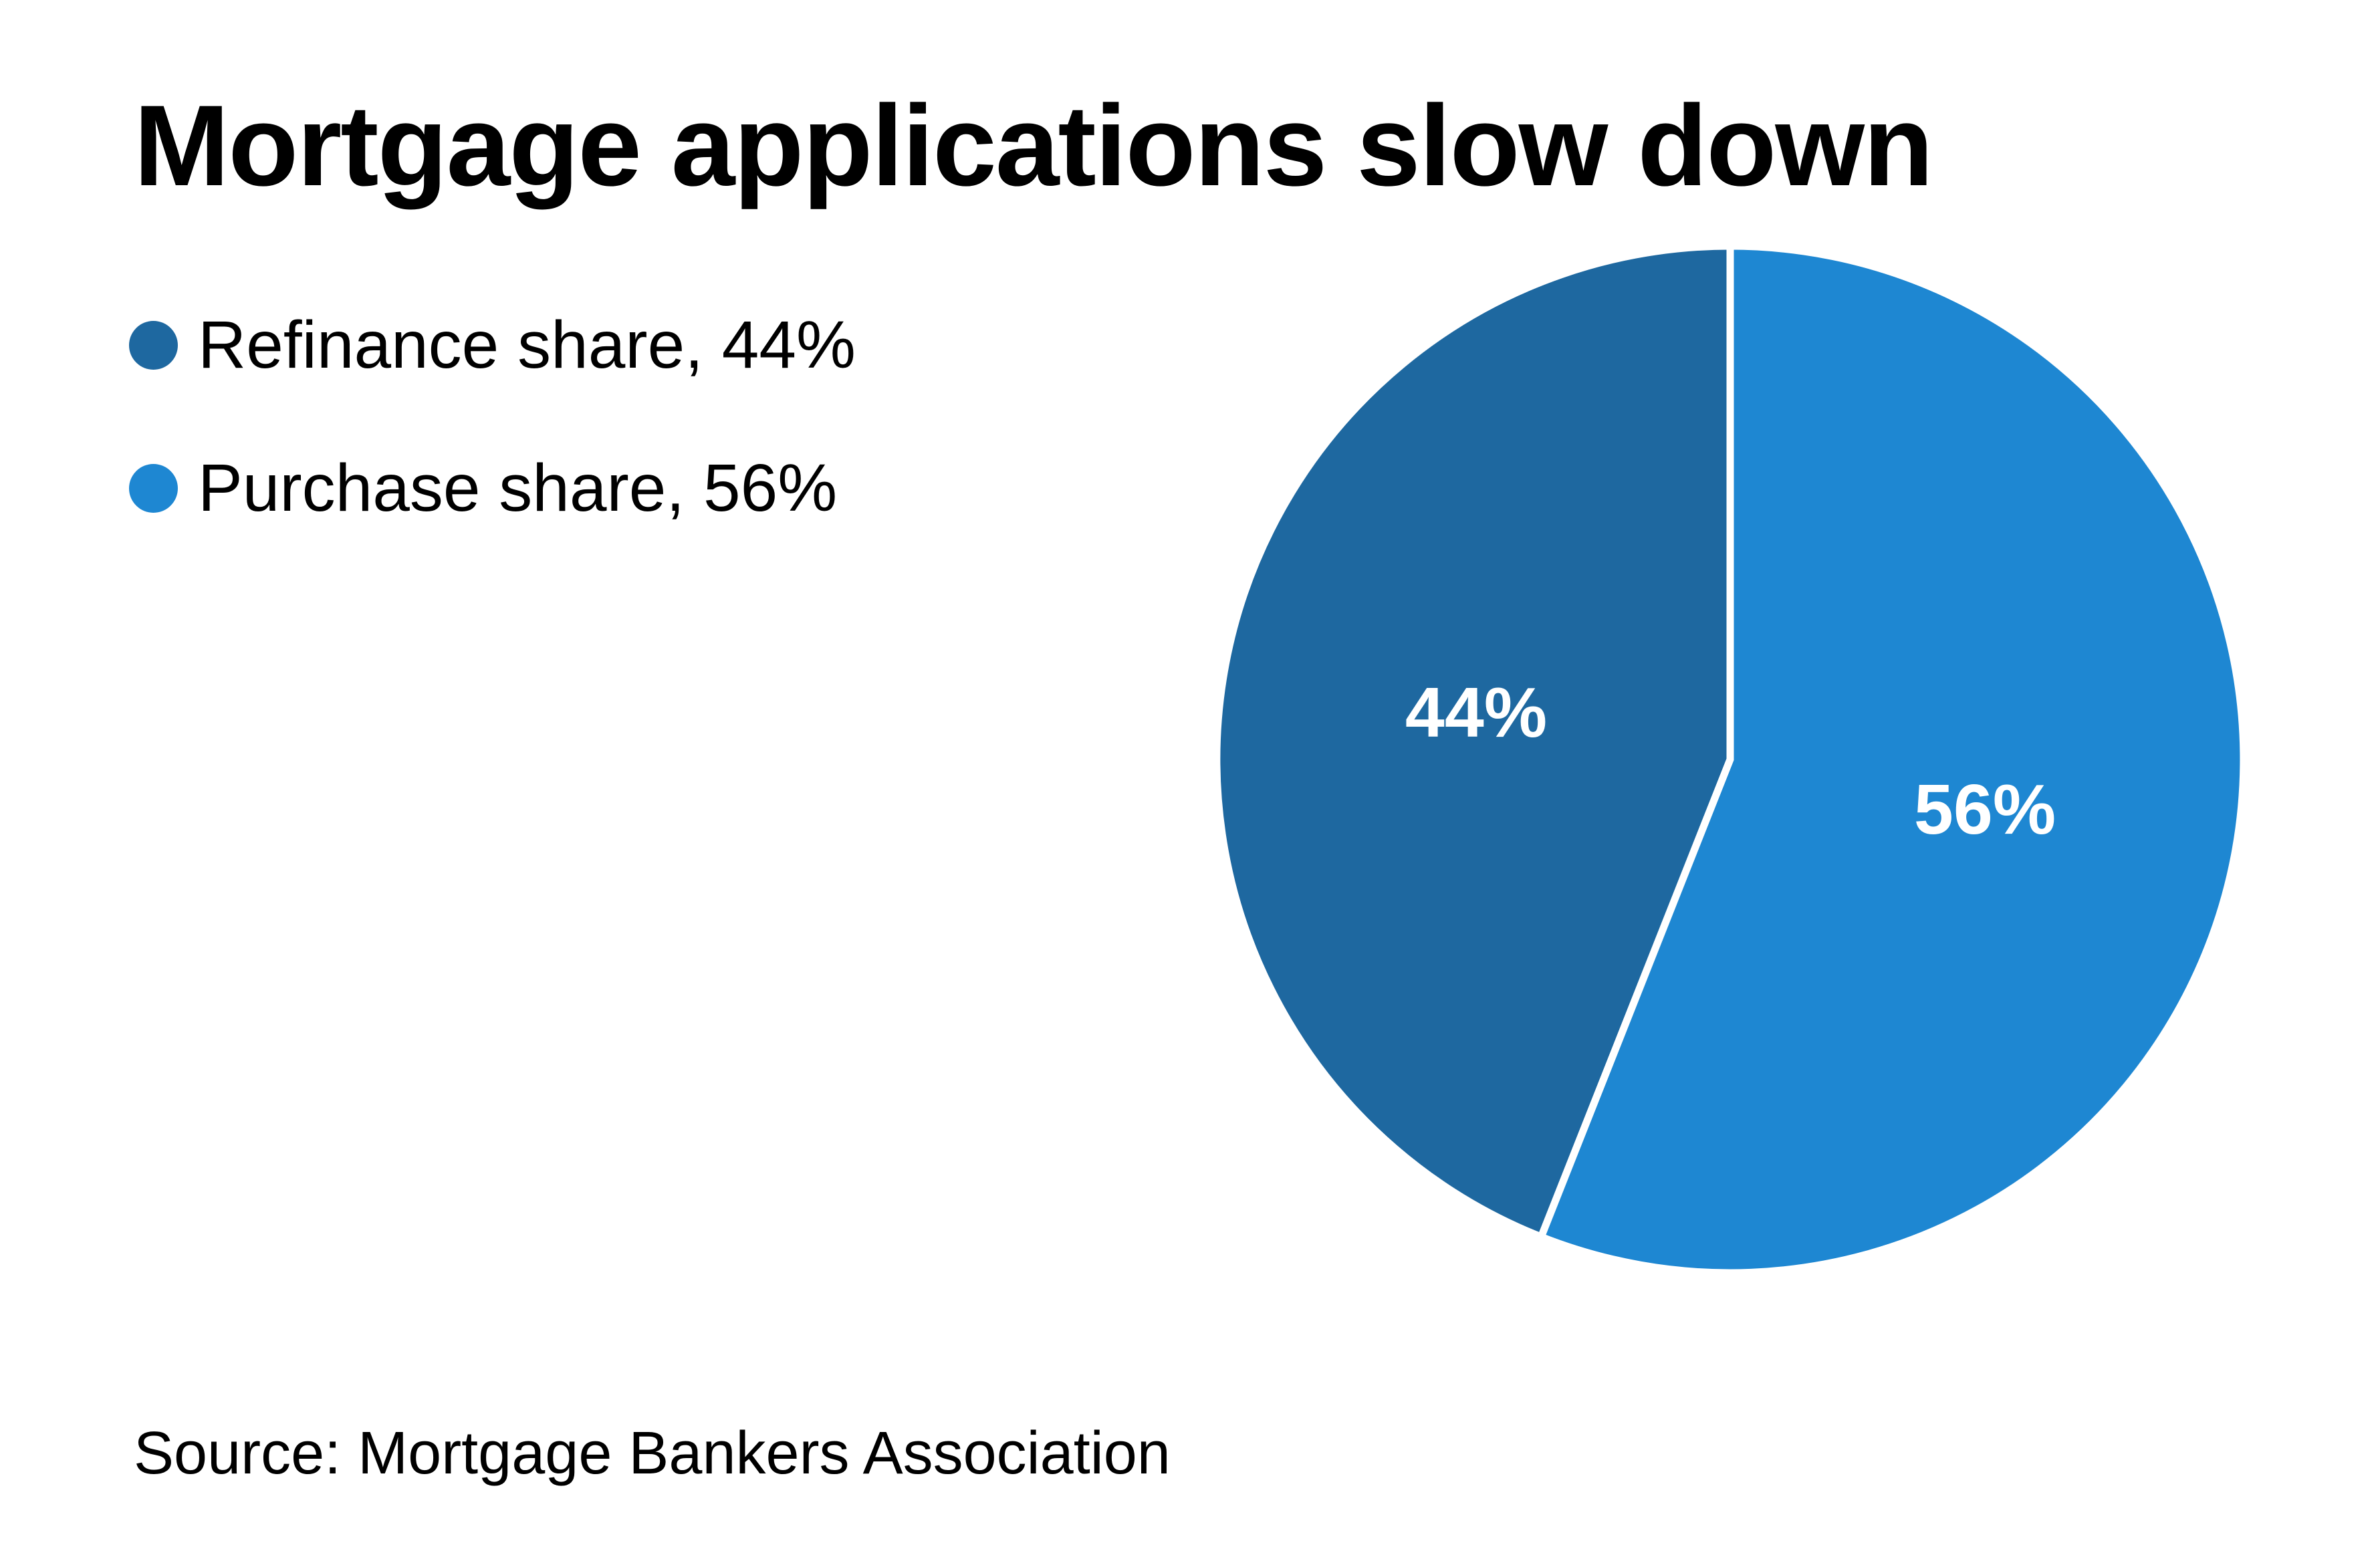 The height and width of the screenshot is (1551, 2380). I want to click on pie-label-purchase: 56%, so click(1985, 809).